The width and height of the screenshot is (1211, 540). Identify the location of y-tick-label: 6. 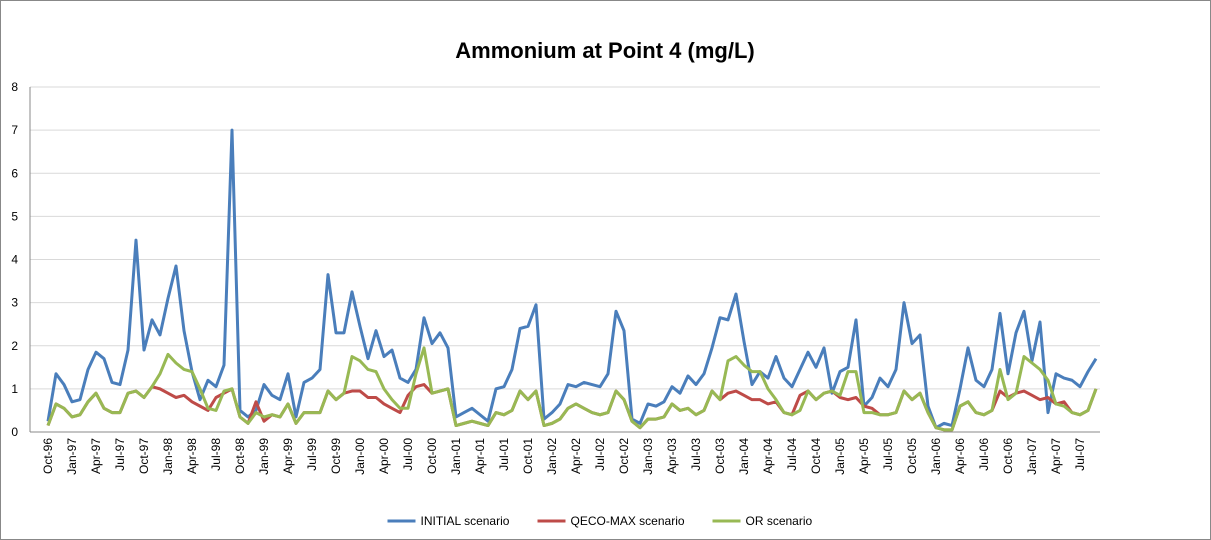
(14, 173).